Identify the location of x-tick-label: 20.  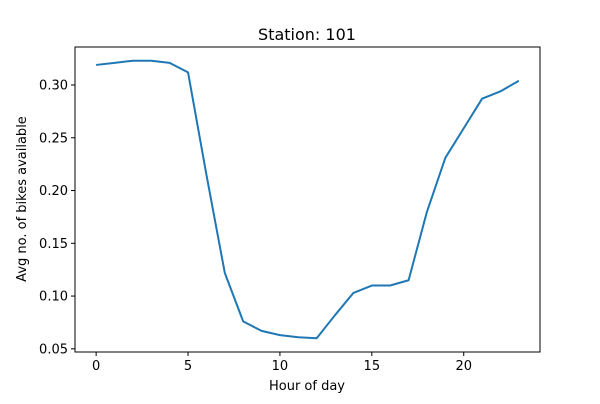
(463, 366).